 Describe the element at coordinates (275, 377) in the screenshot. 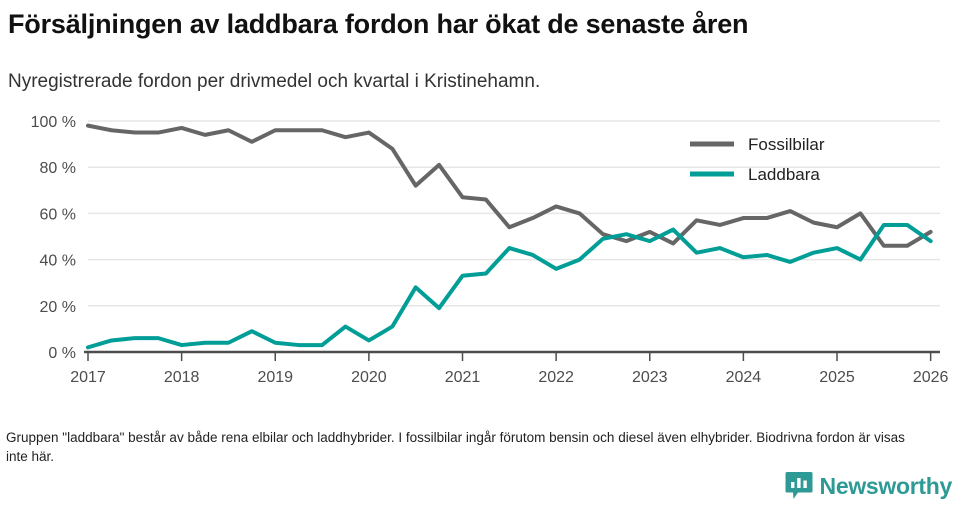

I see `x-axis-tick-label: 2019` at that location.